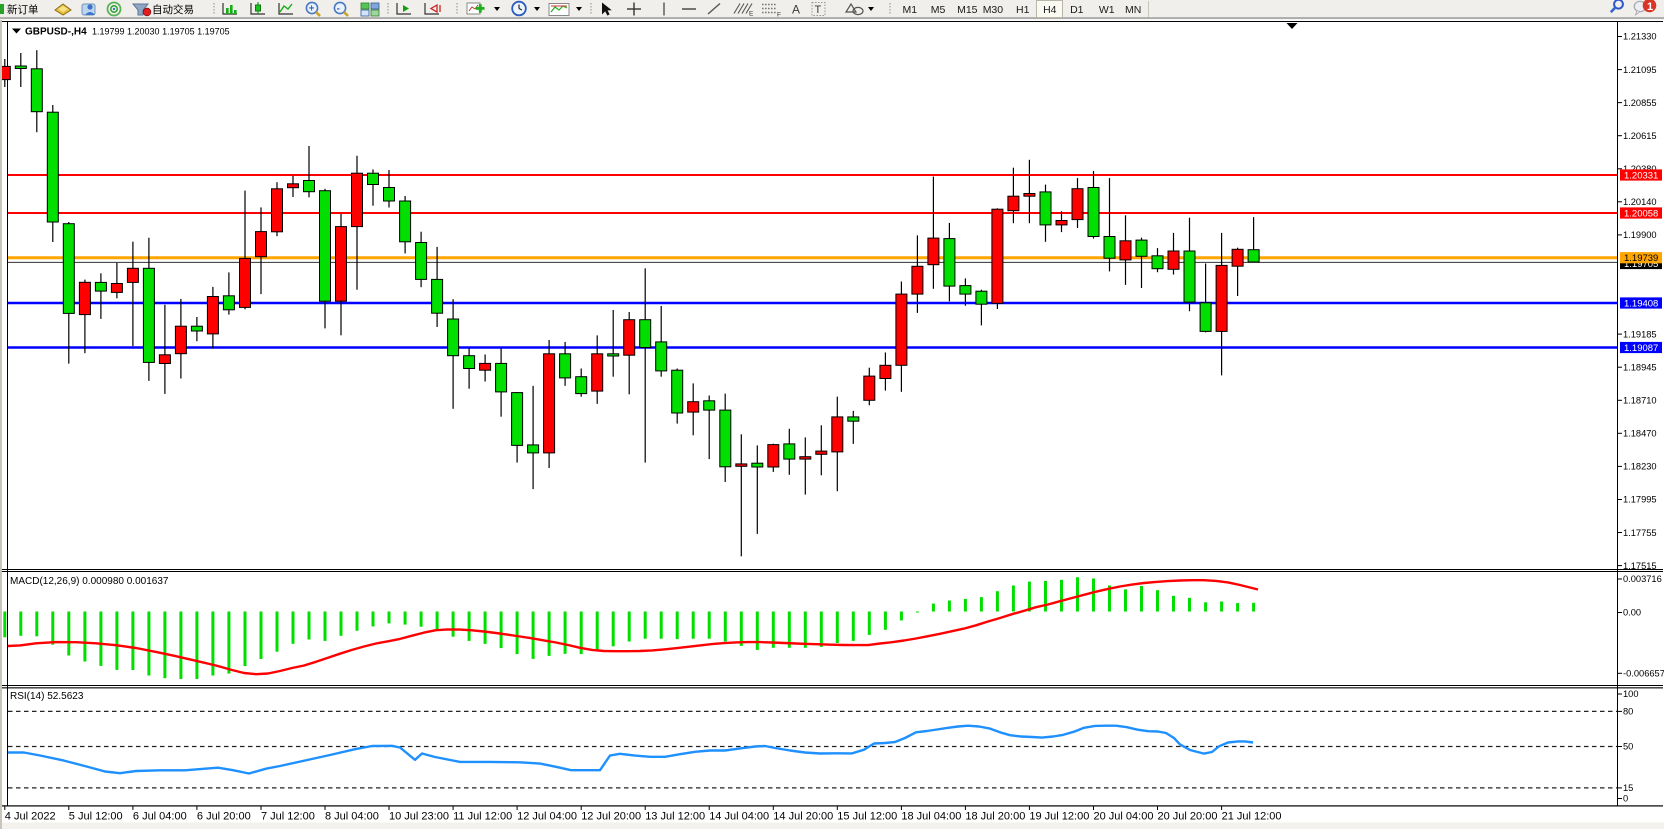 This screenshot has height=829, width=1664. I want to click on svg-text: 1.20058, so click(1641, 213).